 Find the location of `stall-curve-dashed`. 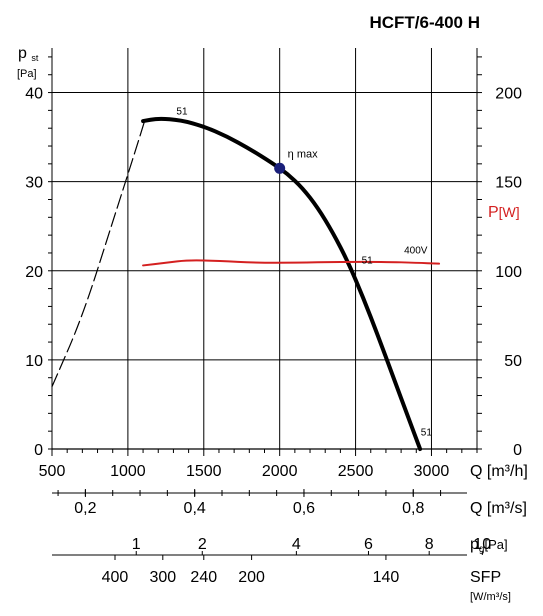

stall-curve-dashed is located at coordinates (98, 254).